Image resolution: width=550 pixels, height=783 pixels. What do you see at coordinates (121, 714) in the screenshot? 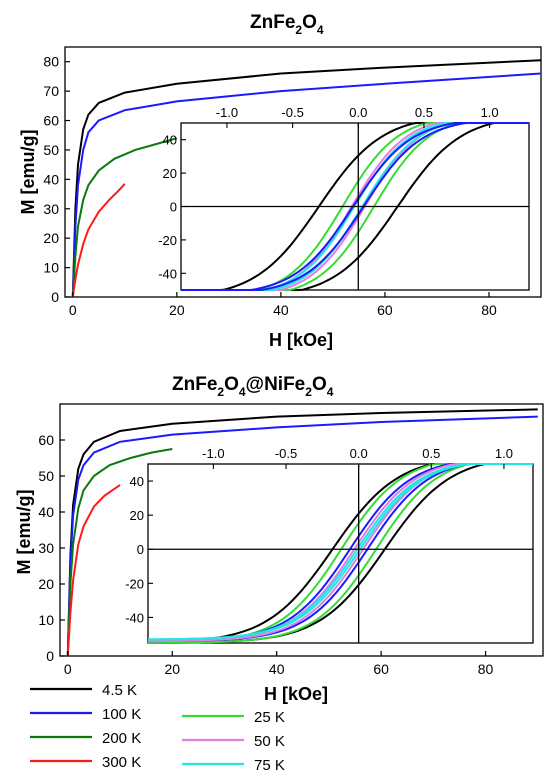
I see `legend-label: 100 K` at bounding box center [121, 714].